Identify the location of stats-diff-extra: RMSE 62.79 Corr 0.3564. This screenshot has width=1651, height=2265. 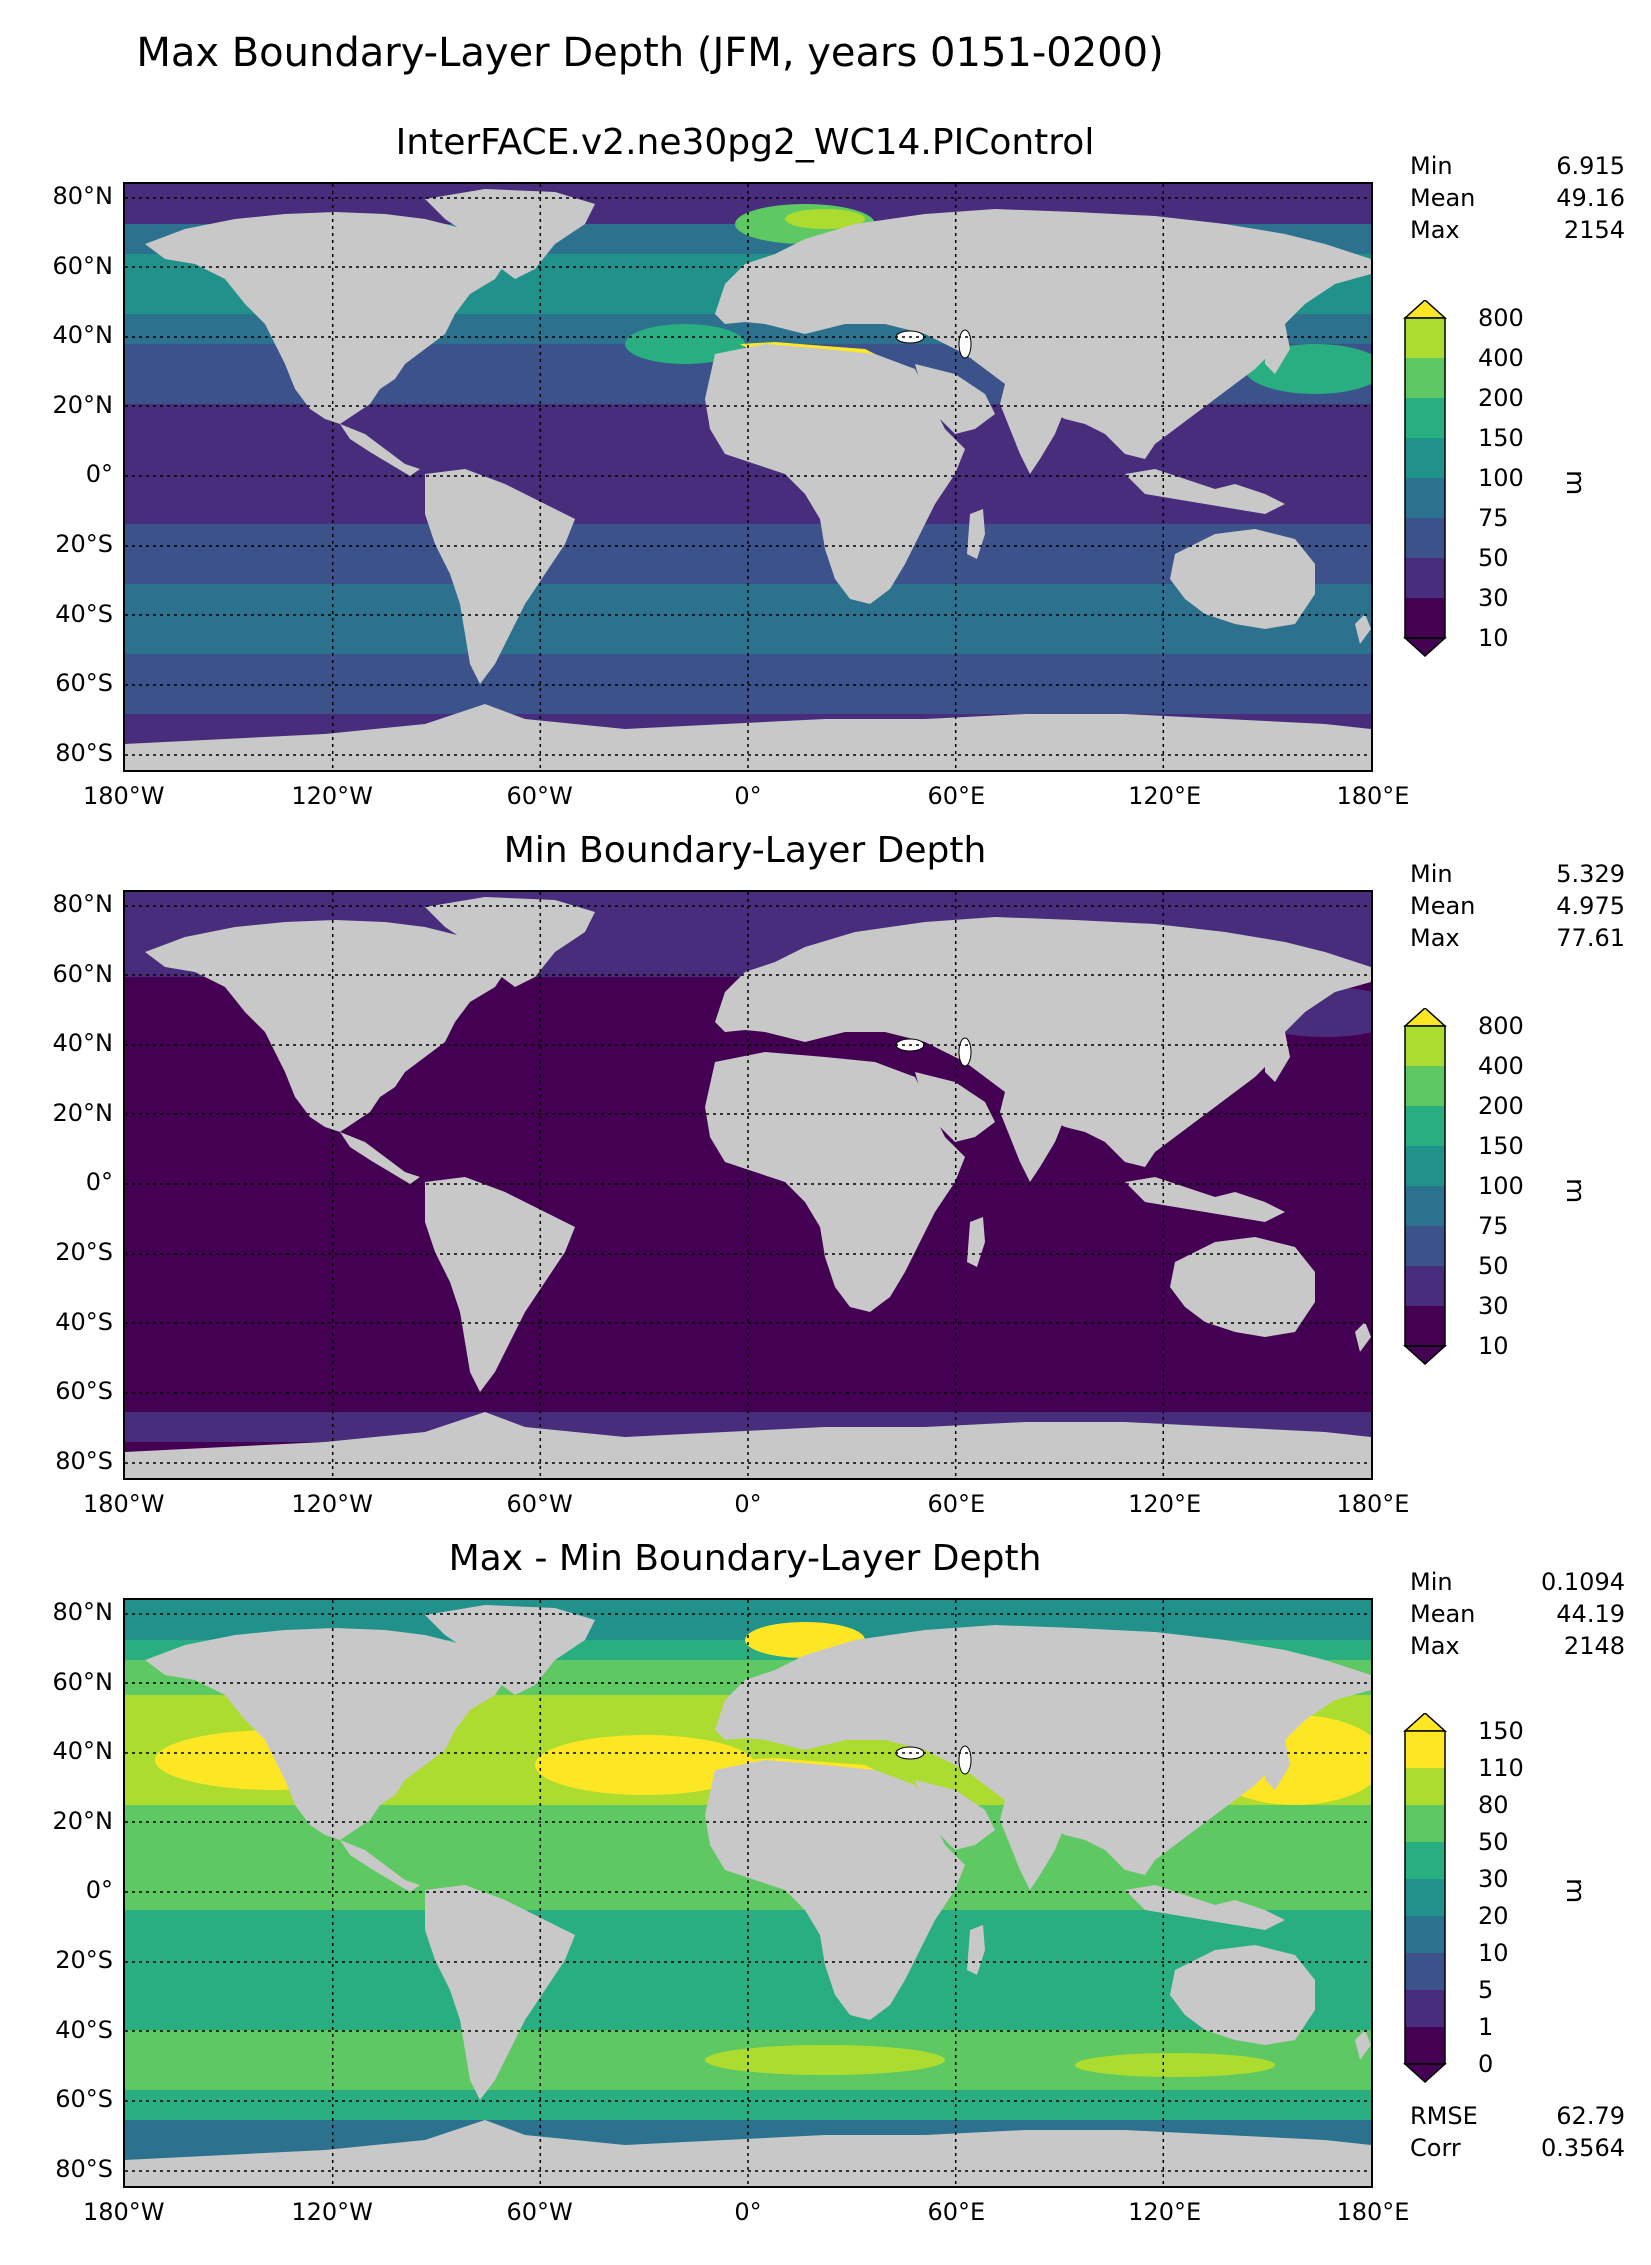
(1517, 2132).